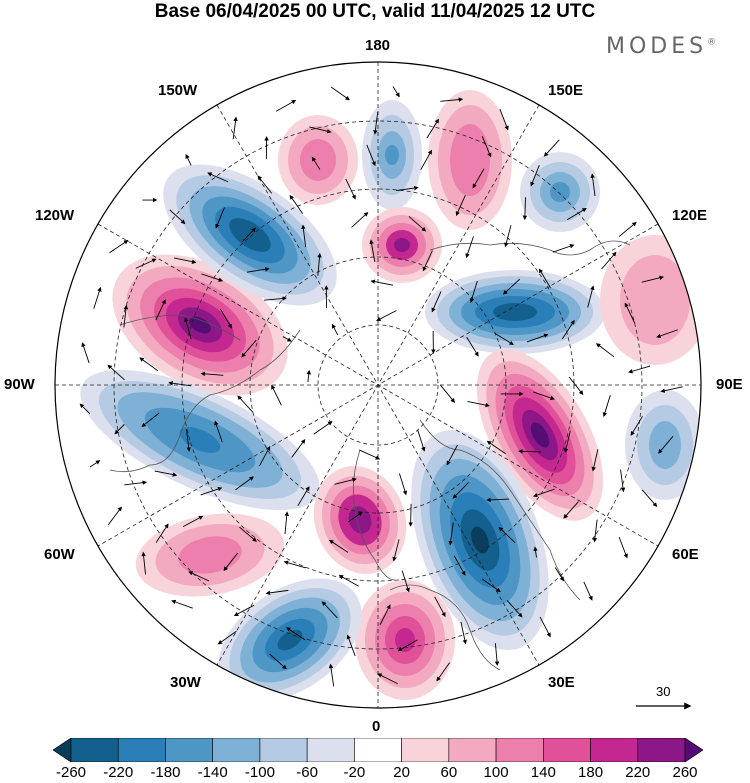 The height and width of the screenshot is (783, 750). What do you see at coordinates (212, 772) in the screenshot?
I see `colorbar-tick-label: -140` at bounding box center [212, 772].